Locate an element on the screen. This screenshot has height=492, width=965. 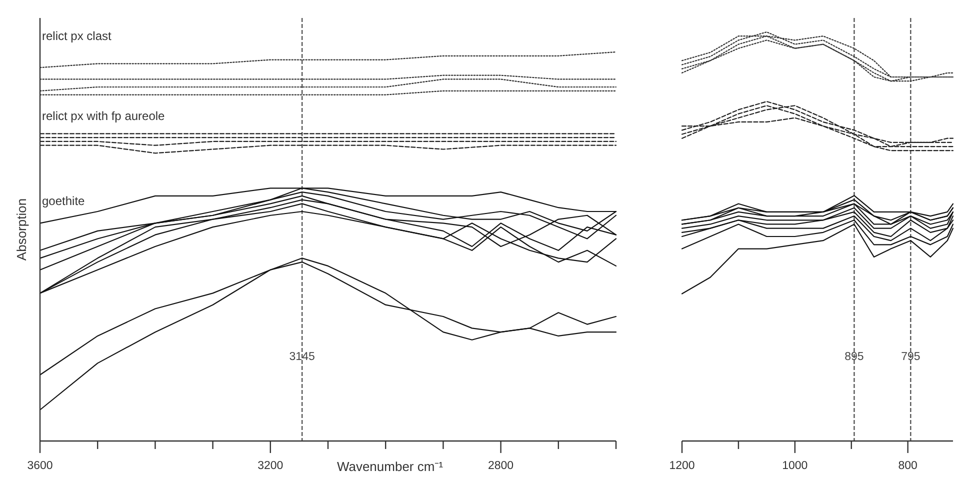
text: relict px clast is located at coordinates (77, 36).